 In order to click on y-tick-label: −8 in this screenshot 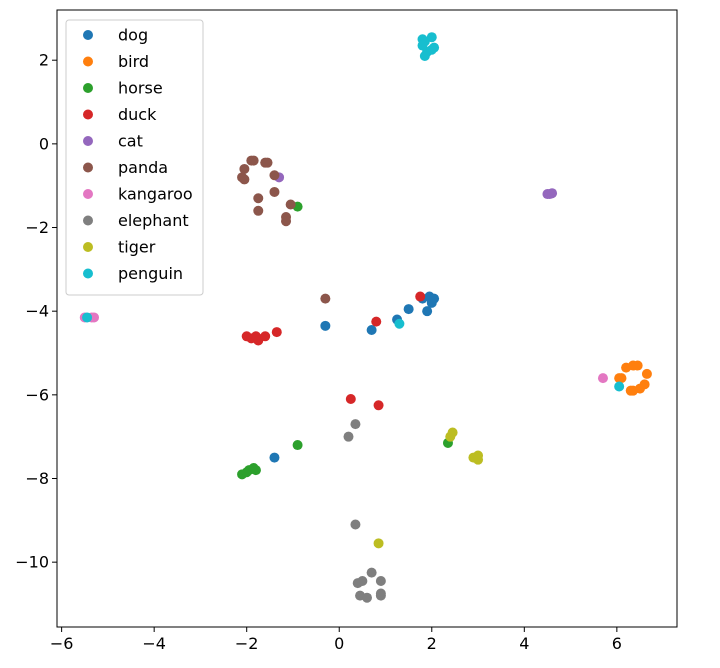, I will do `click(37, 478)`.